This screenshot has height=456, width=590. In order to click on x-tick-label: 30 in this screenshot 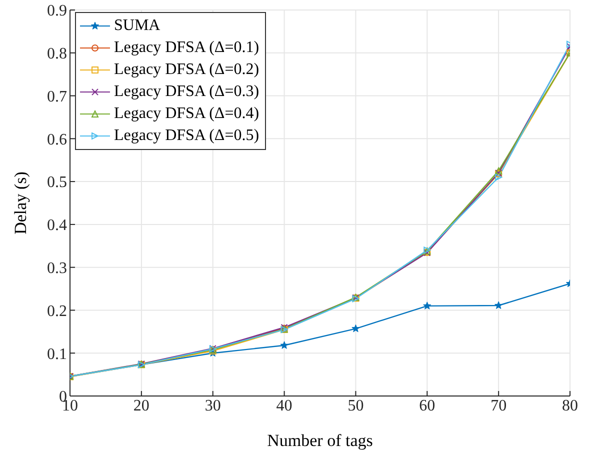, I will do `click(212, 405)`.